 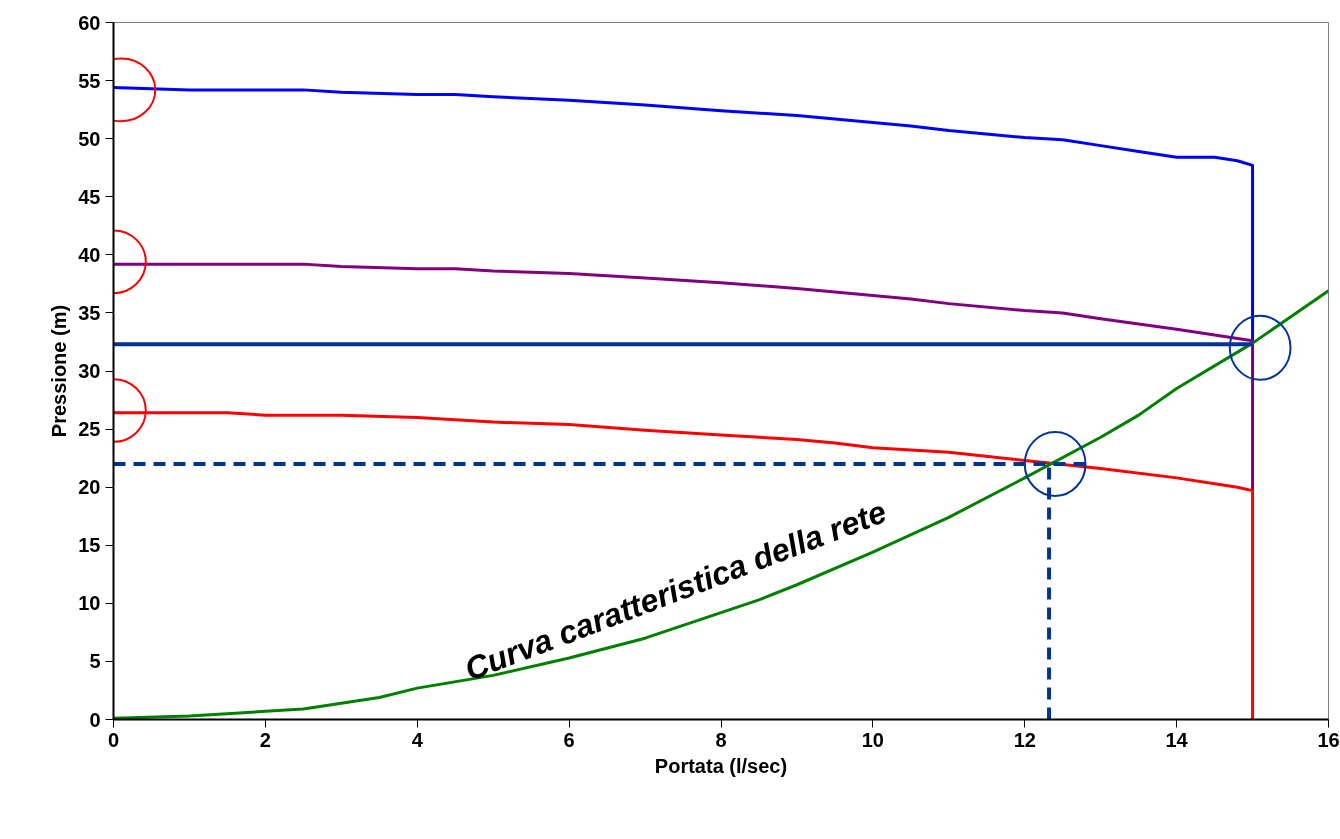 I want to click on y-tick-label: 25, so click(x=89, y=429).